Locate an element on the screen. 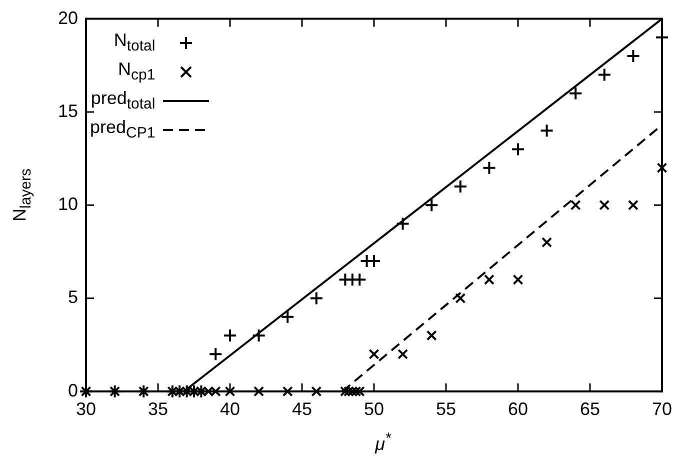  x-tick-label: 70 is located at coordinates (662, 409).